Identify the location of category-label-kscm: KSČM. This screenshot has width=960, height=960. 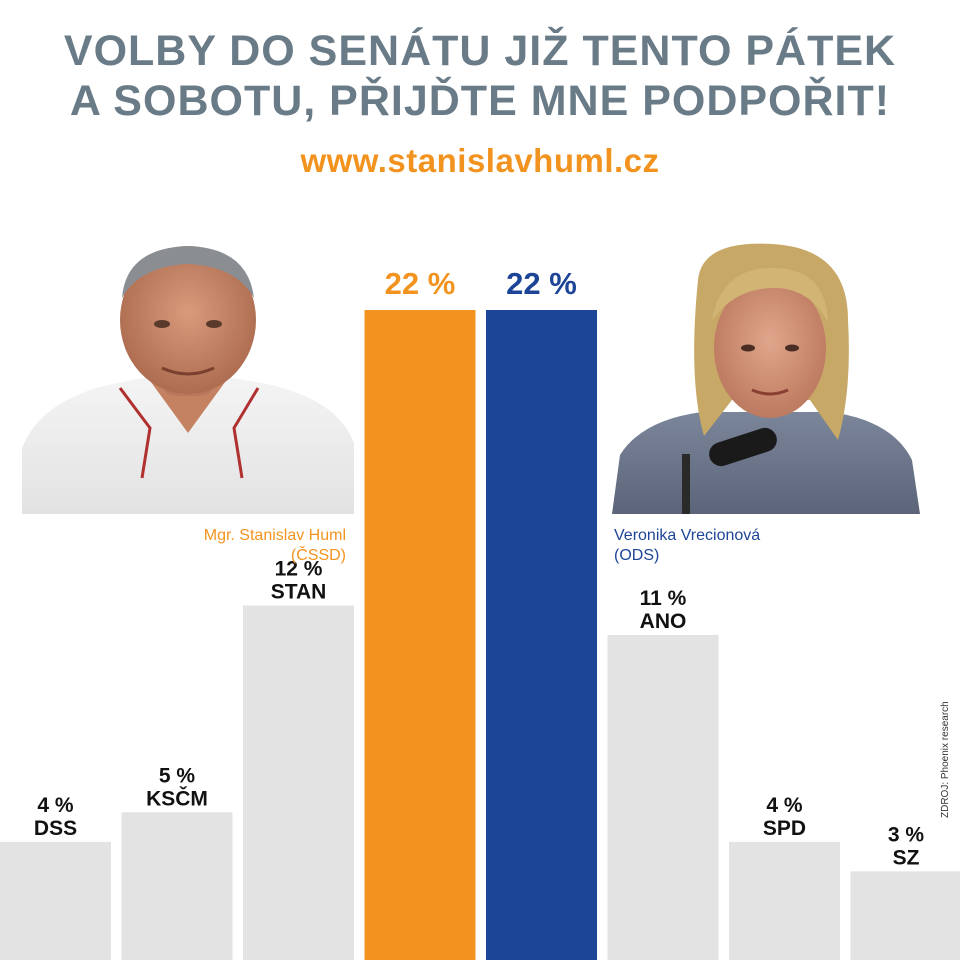
(177, 798).